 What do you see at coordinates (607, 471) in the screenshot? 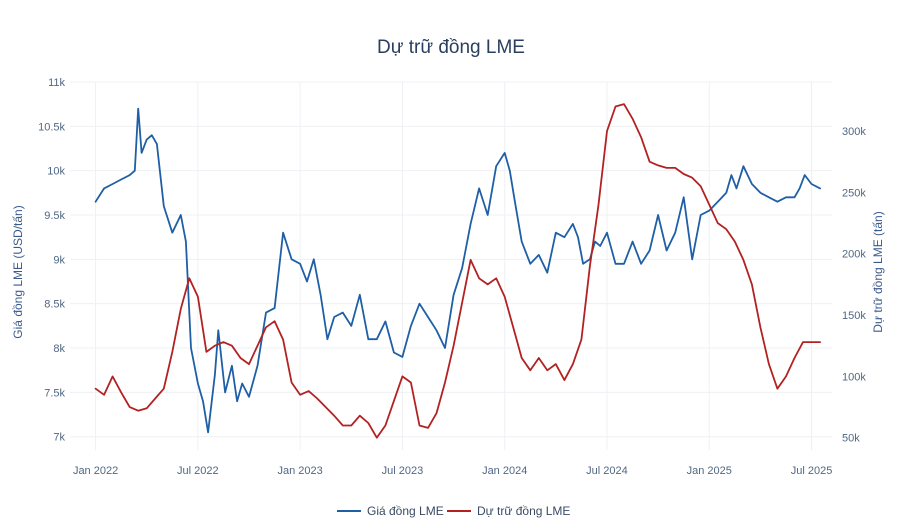
I see `x-tick-label: Jul 2024` at bounding box center [607, 471].